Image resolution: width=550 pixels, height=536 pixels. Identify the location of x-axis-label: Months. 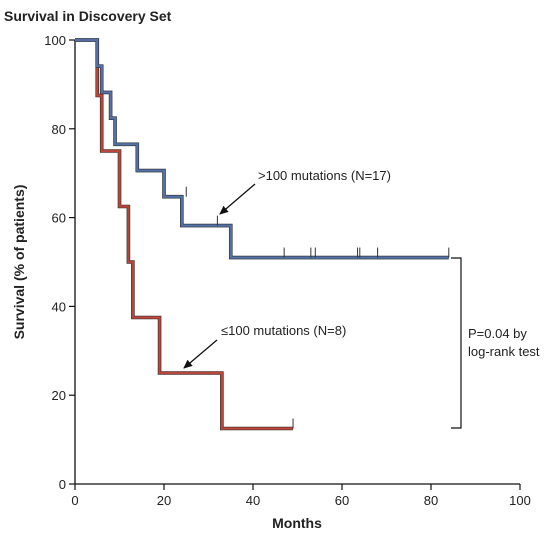
(297, 523).